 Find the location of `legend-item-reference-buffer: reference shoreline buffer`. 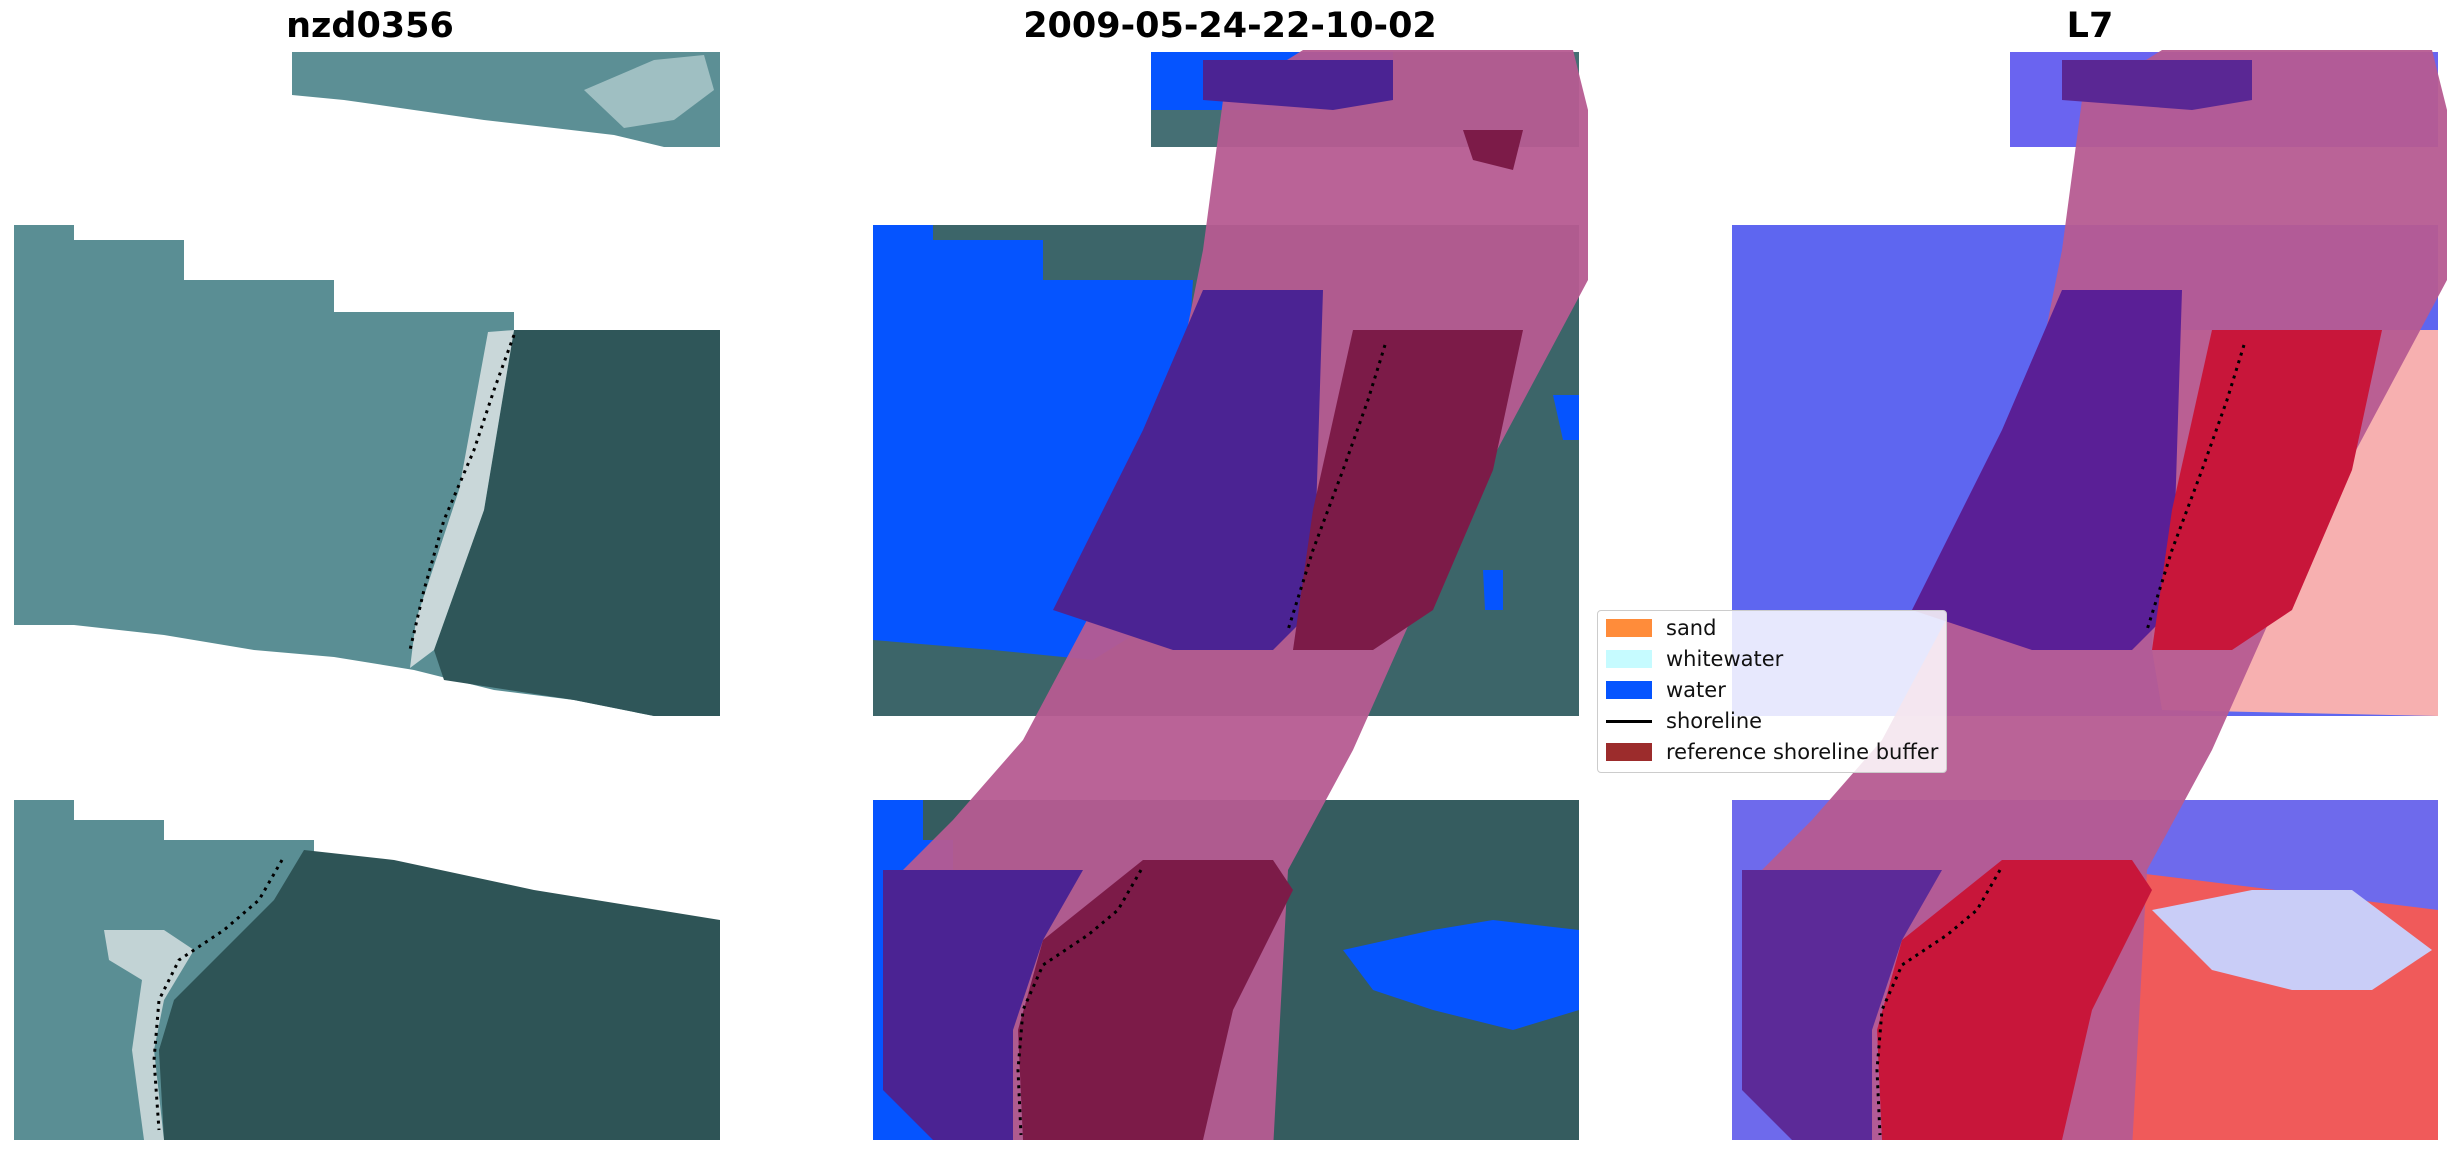

legend-item-reference-buffer: reference shoreline buffer is located at coordinates (1772, 752).